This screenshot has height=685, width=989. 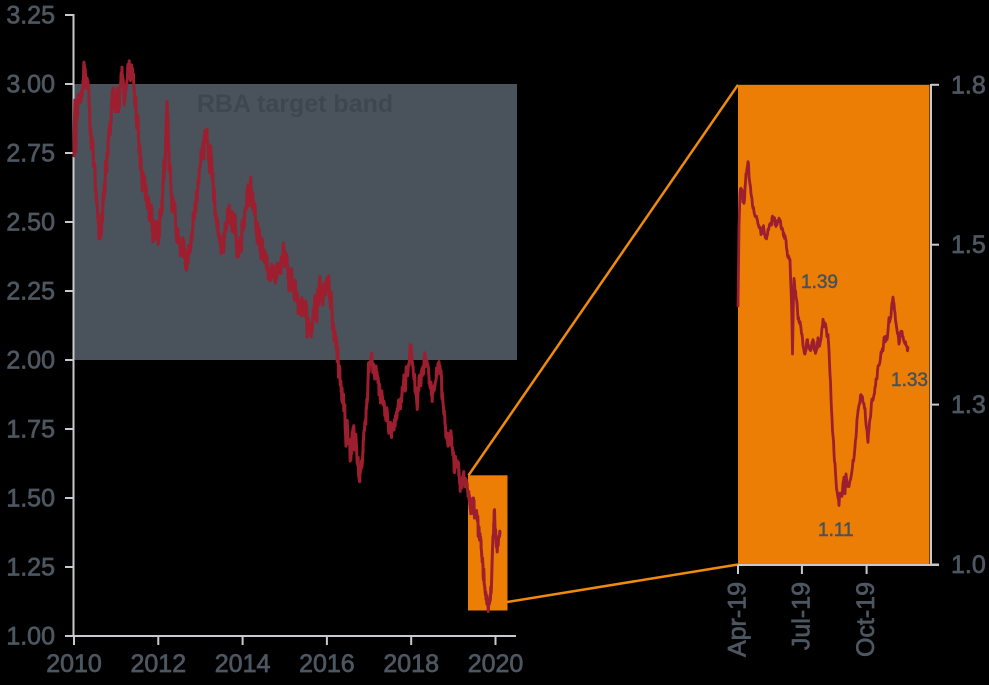 What do you see at coordinates (30, 637) in the screenshot?
I see `svg-text: 1.00` at bounding box center [30, 637].